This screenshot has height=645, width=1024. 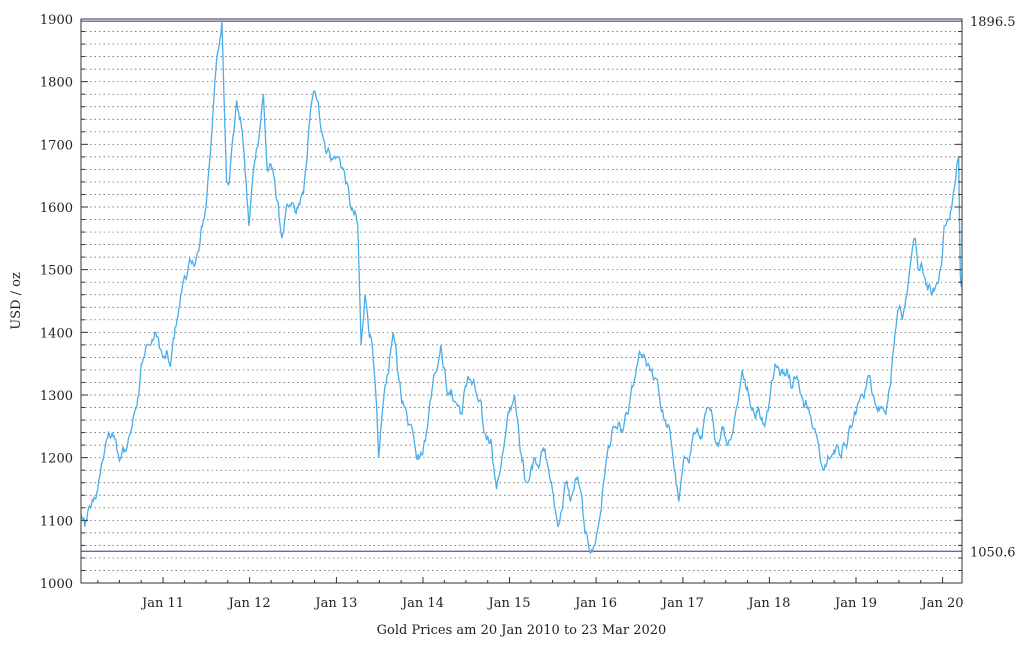 I want to click on x-tick-label: Jan 17, so click(x=682, y=603).